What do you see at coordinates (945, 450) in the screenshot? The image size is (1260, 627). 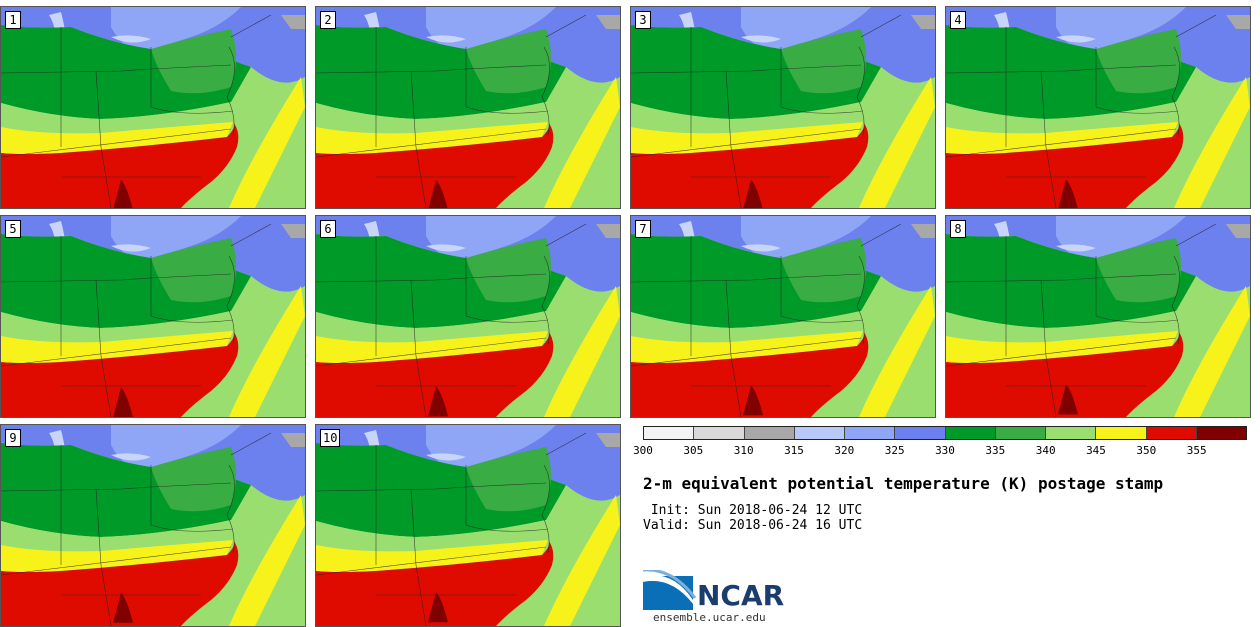 I see `colorbar-tick-330: 330` at bounding box center [945, 450].